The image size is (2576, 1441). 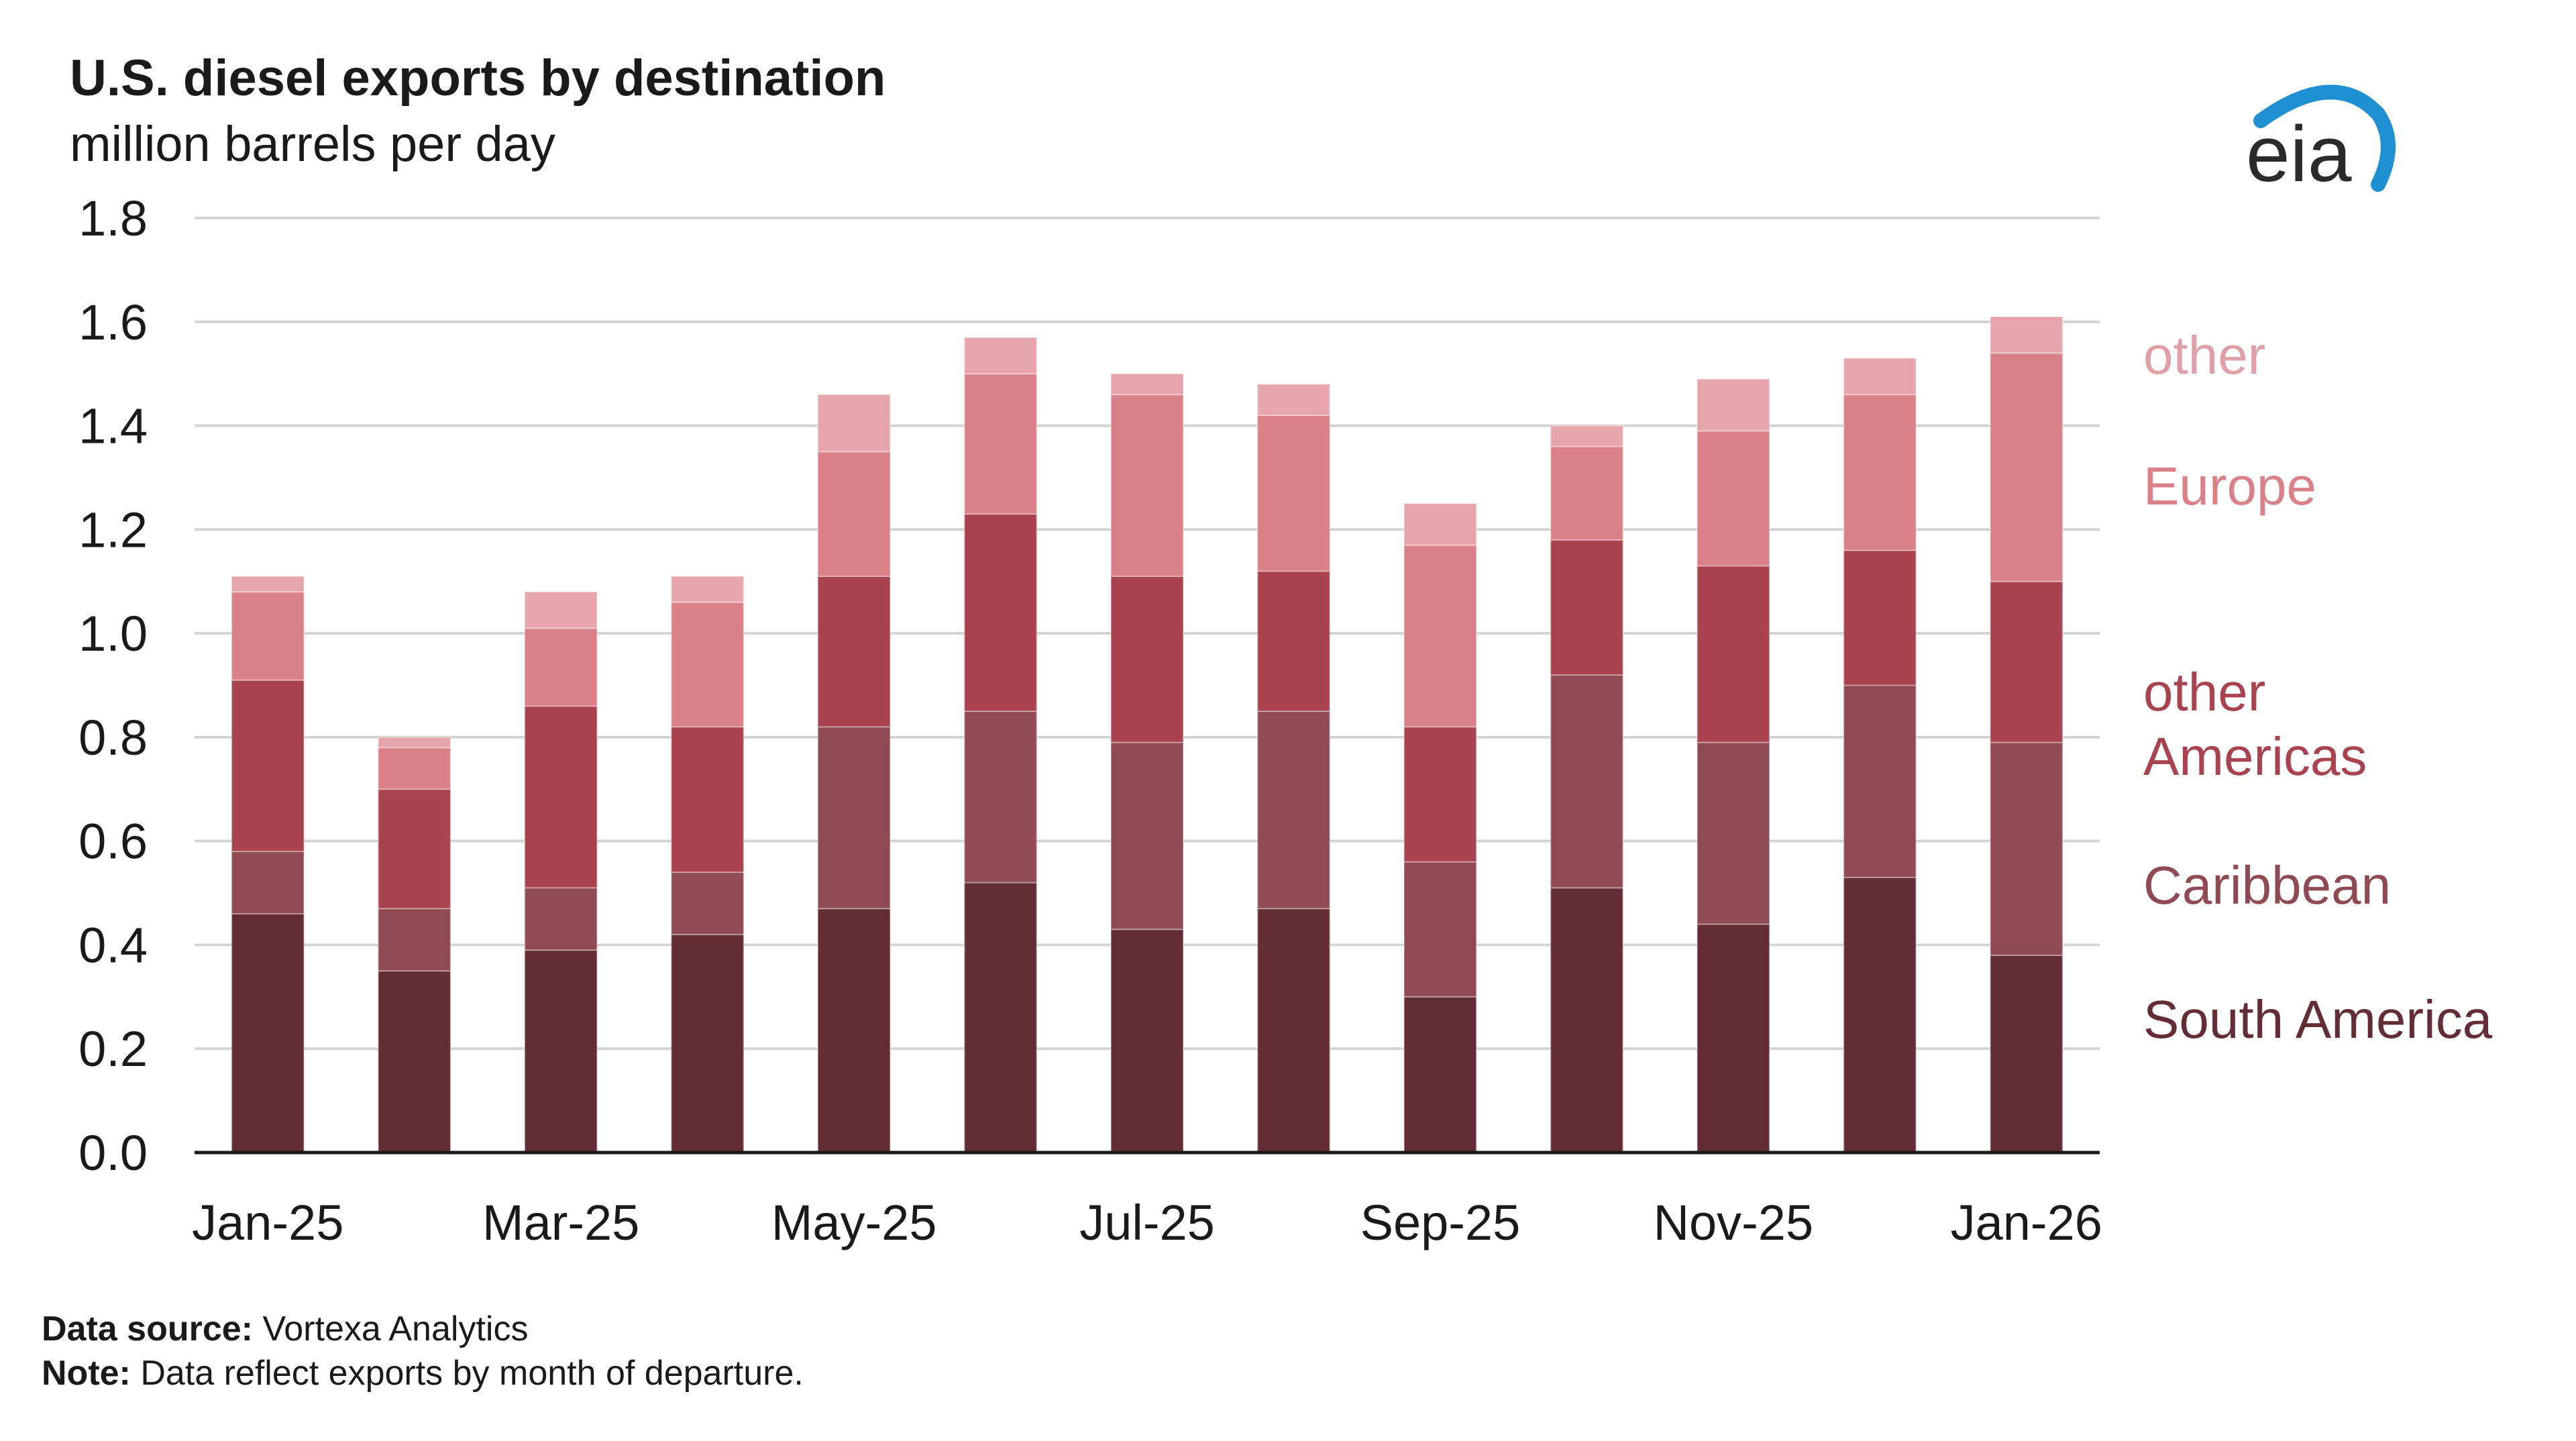 What do you see at coordinates (2229, 486) in the screenshot?
I see `legend-label: Europe` at bounding box center [2229, 486].